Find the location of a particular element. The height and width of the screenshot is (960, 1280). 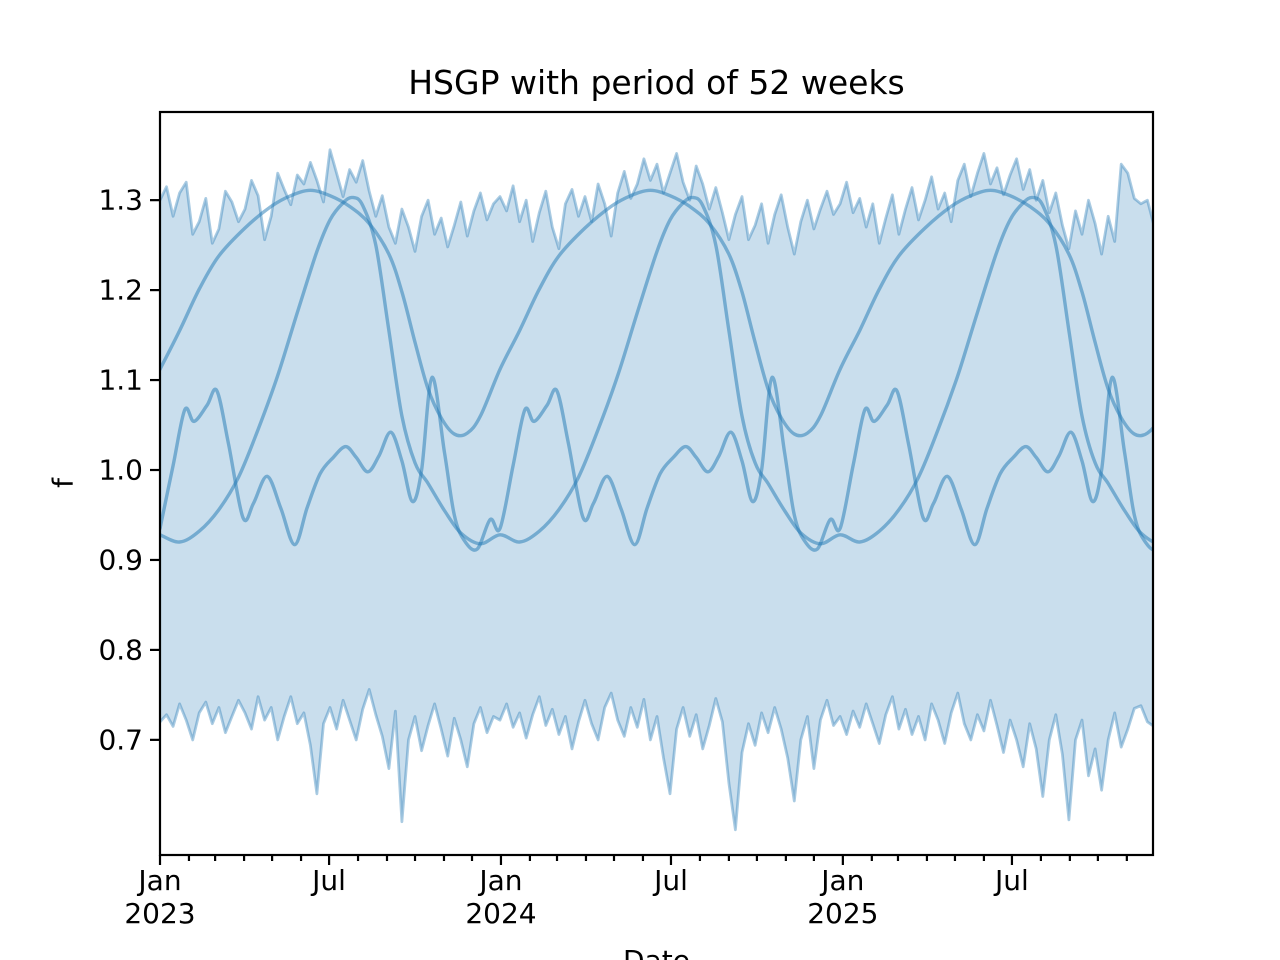

x-axis-label: Date is located at coordinates (656, 952).